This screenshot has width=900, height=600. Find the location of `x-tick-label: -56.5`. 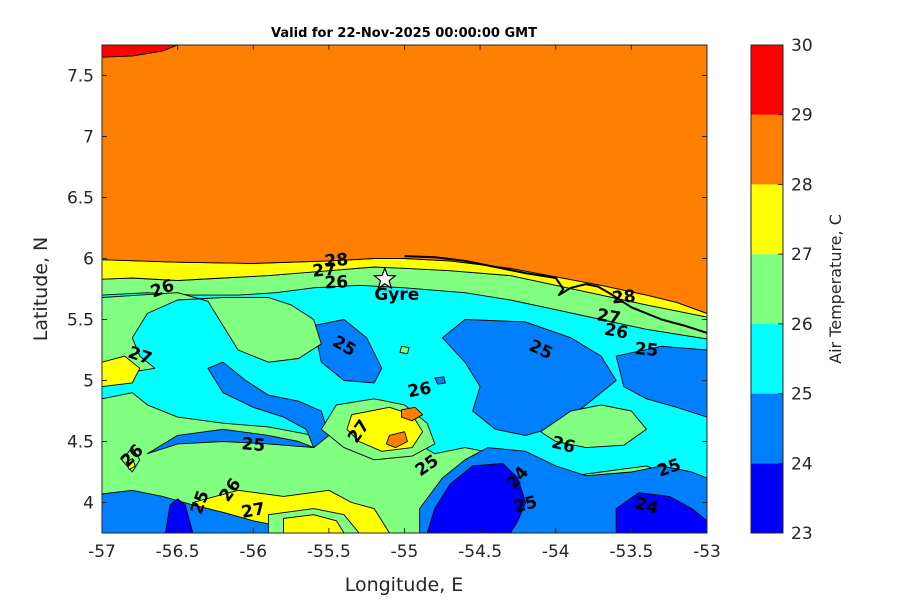

x-tick-label: -56.5 is located at coordinates (178, 552).